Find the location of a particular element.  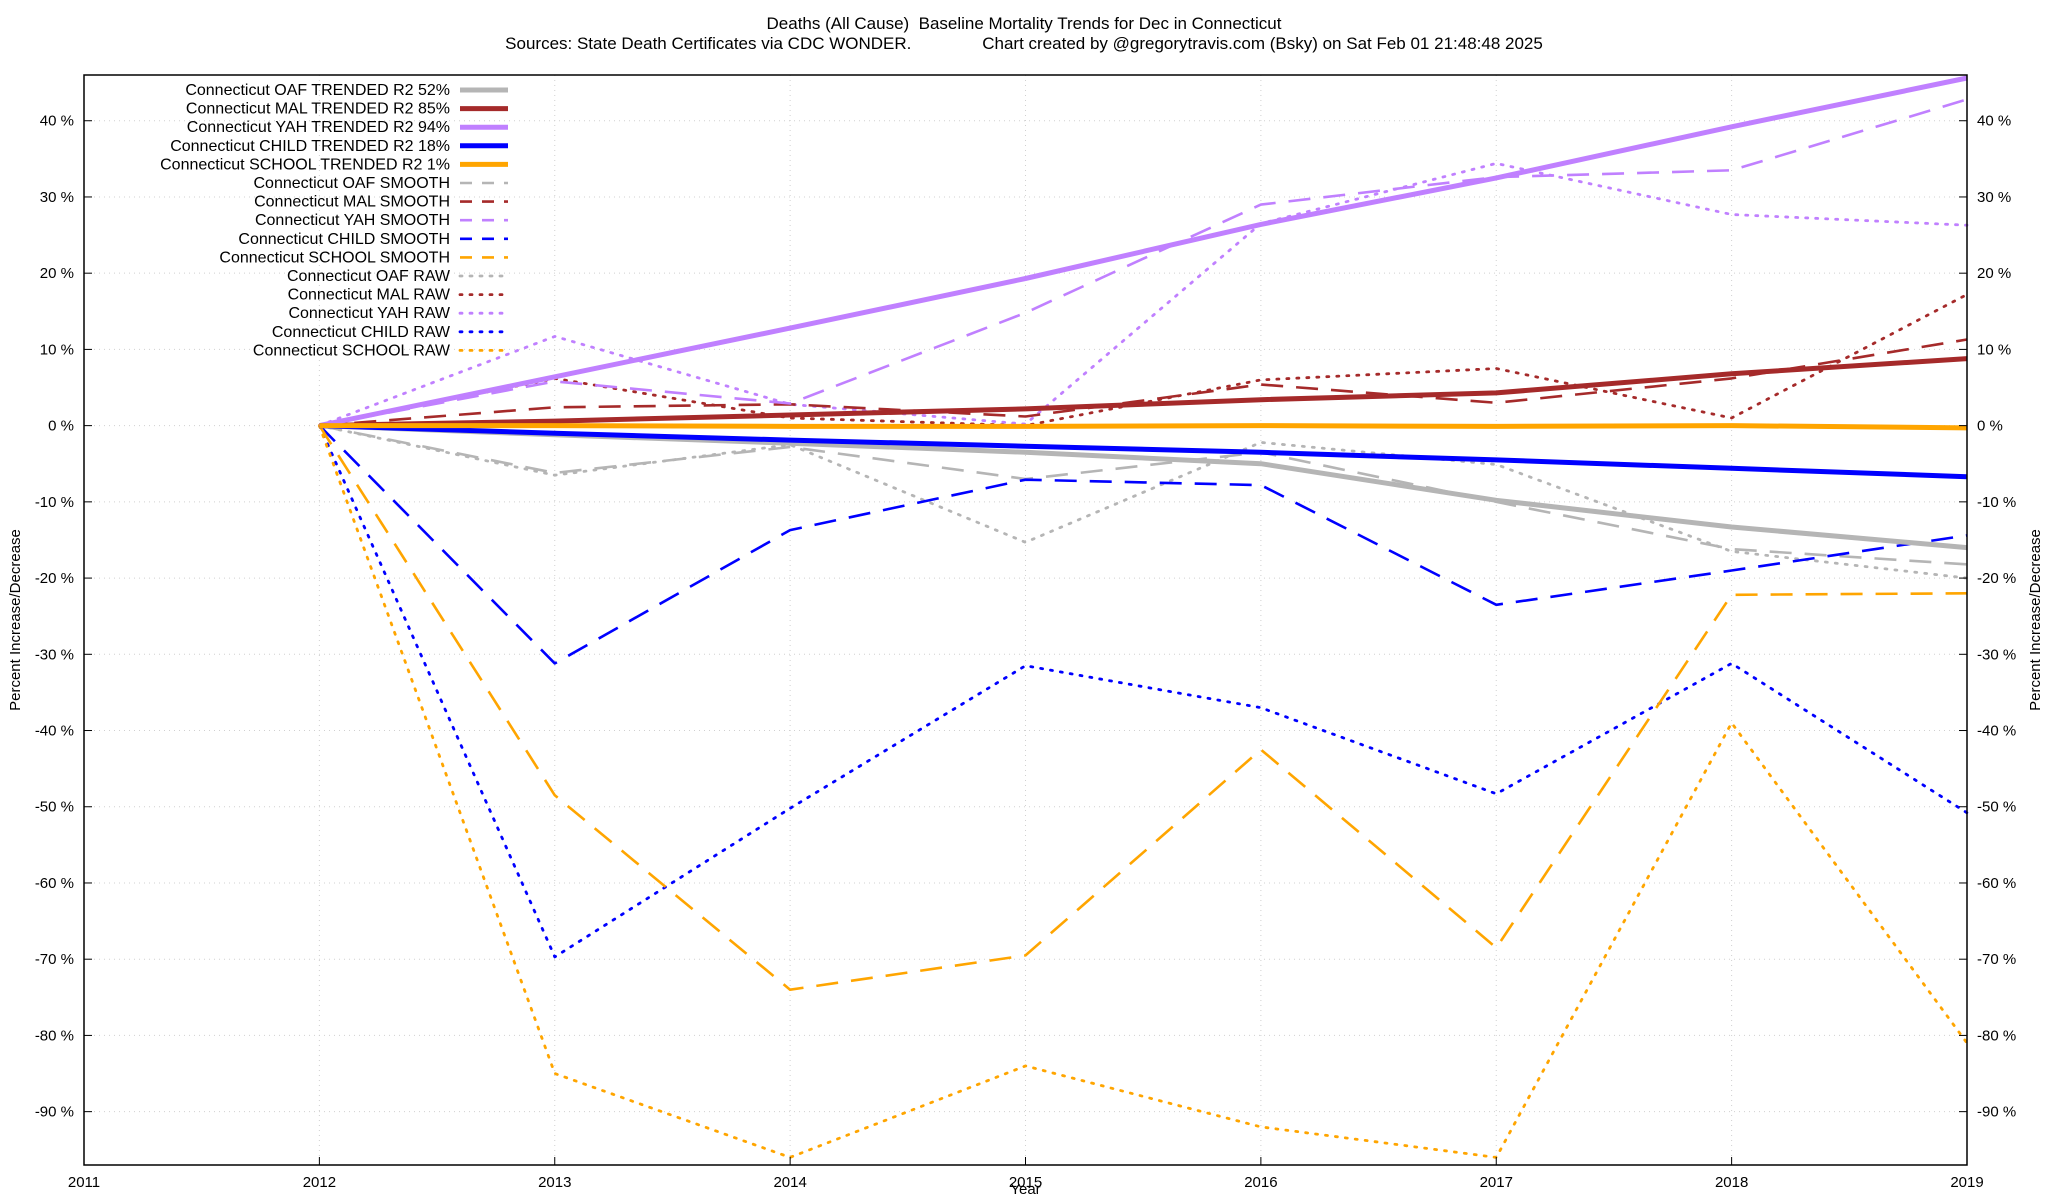

legend-entry-label: Connecticut YAH SMOOTH is located at coordinates (352, 220).